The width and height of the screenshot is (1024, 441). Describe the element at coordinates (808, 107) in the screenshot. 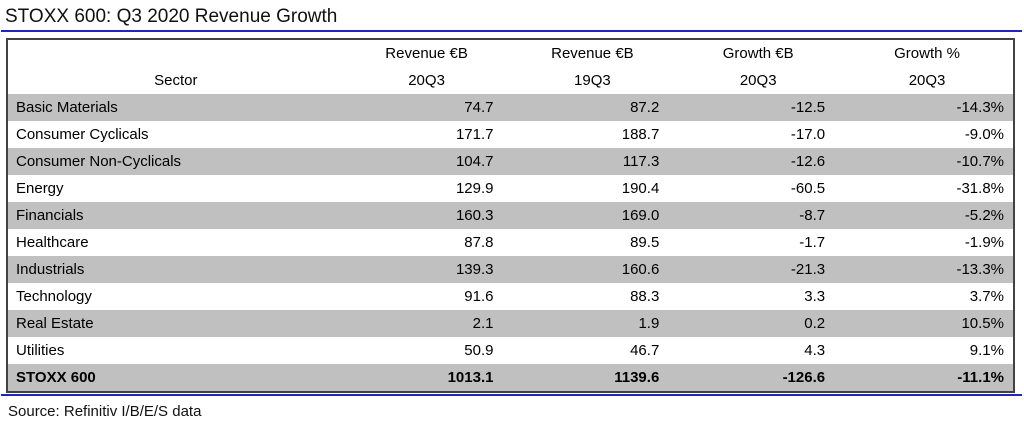

I see `value-cell: -12.5` at that location.